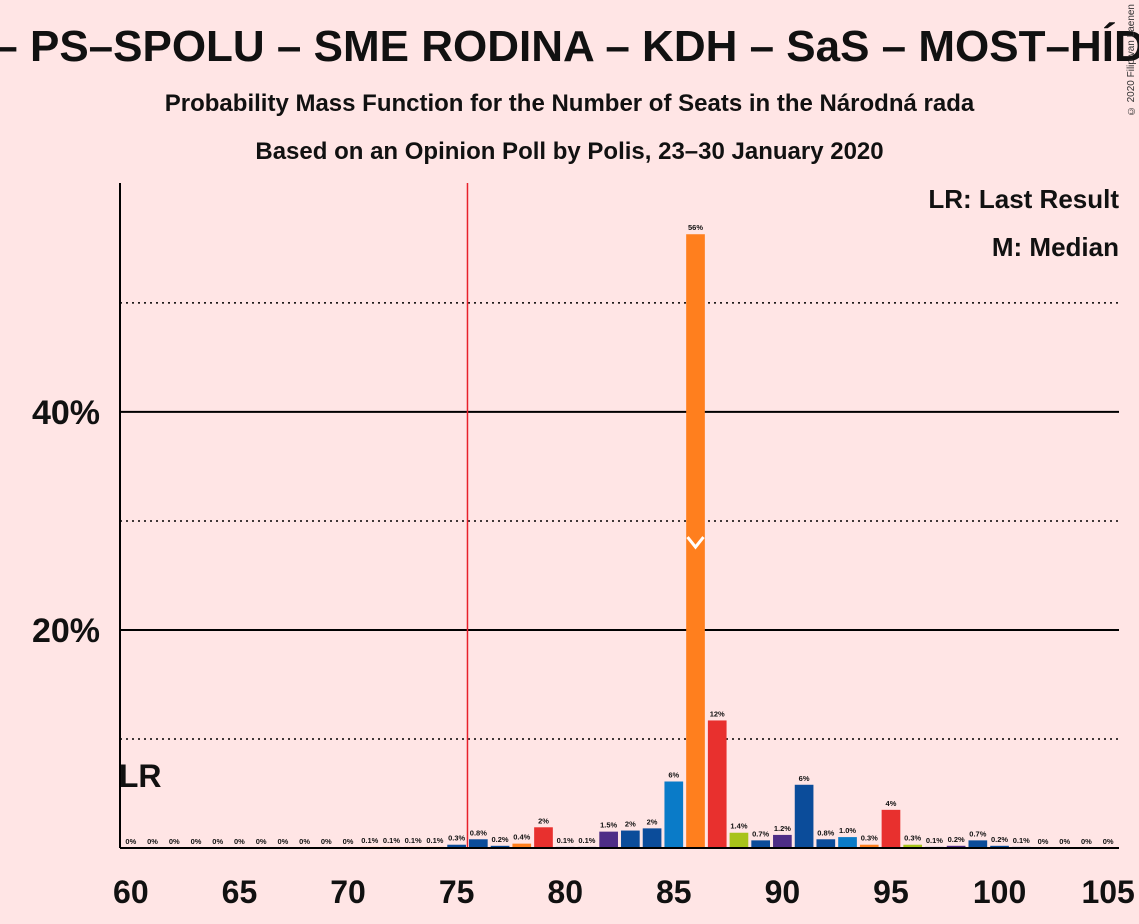 The width and height of the screenshot is (1139, 924). What do you see at coordinates (999, 892) in the screenshot?
I see `x-tick-label: 100` at bounding box center [999, 892].